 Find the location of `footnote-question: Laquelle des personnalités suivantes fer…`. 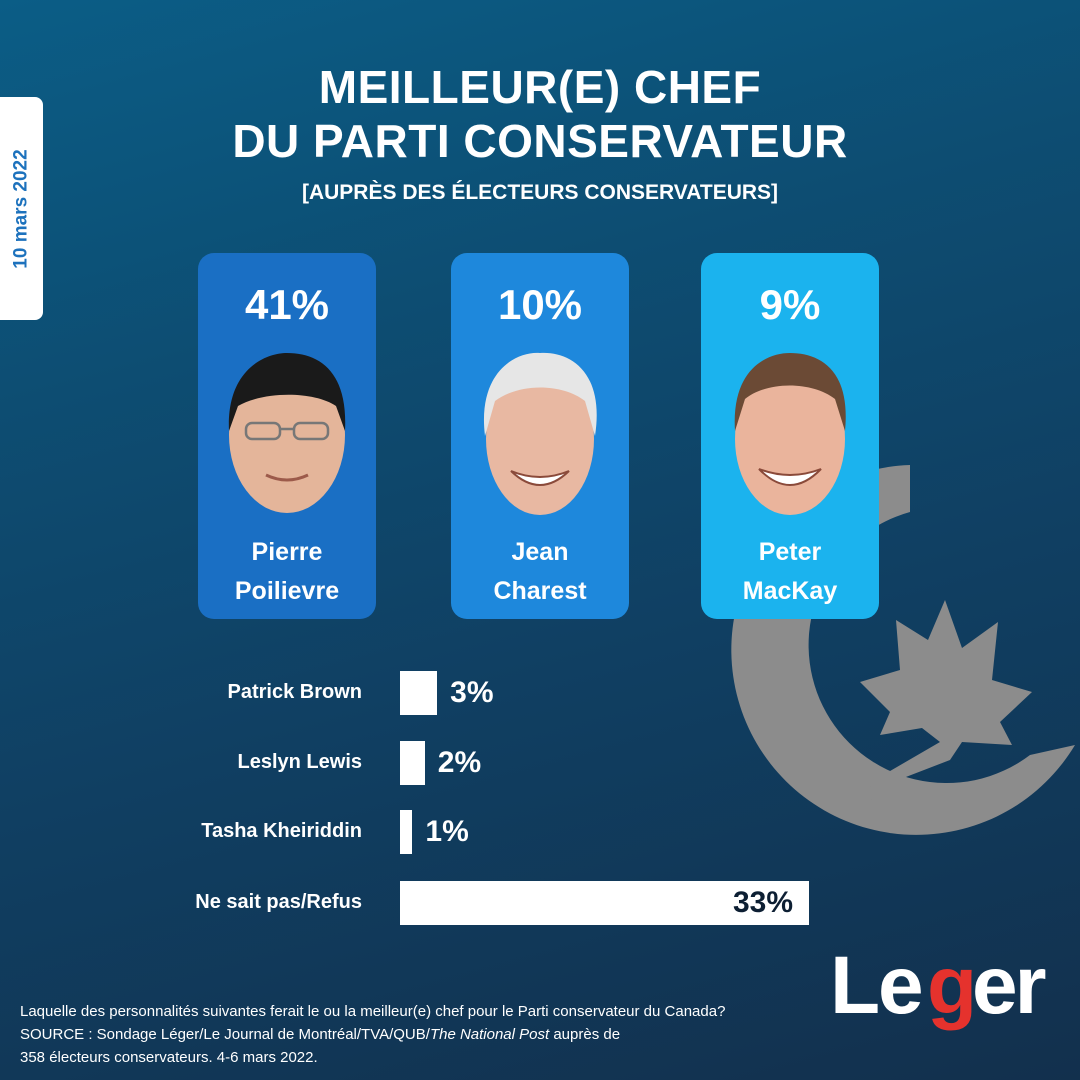

footnote-question: Laquelle des personnalités suivantes fer… is located at coordinates (373, 1011).